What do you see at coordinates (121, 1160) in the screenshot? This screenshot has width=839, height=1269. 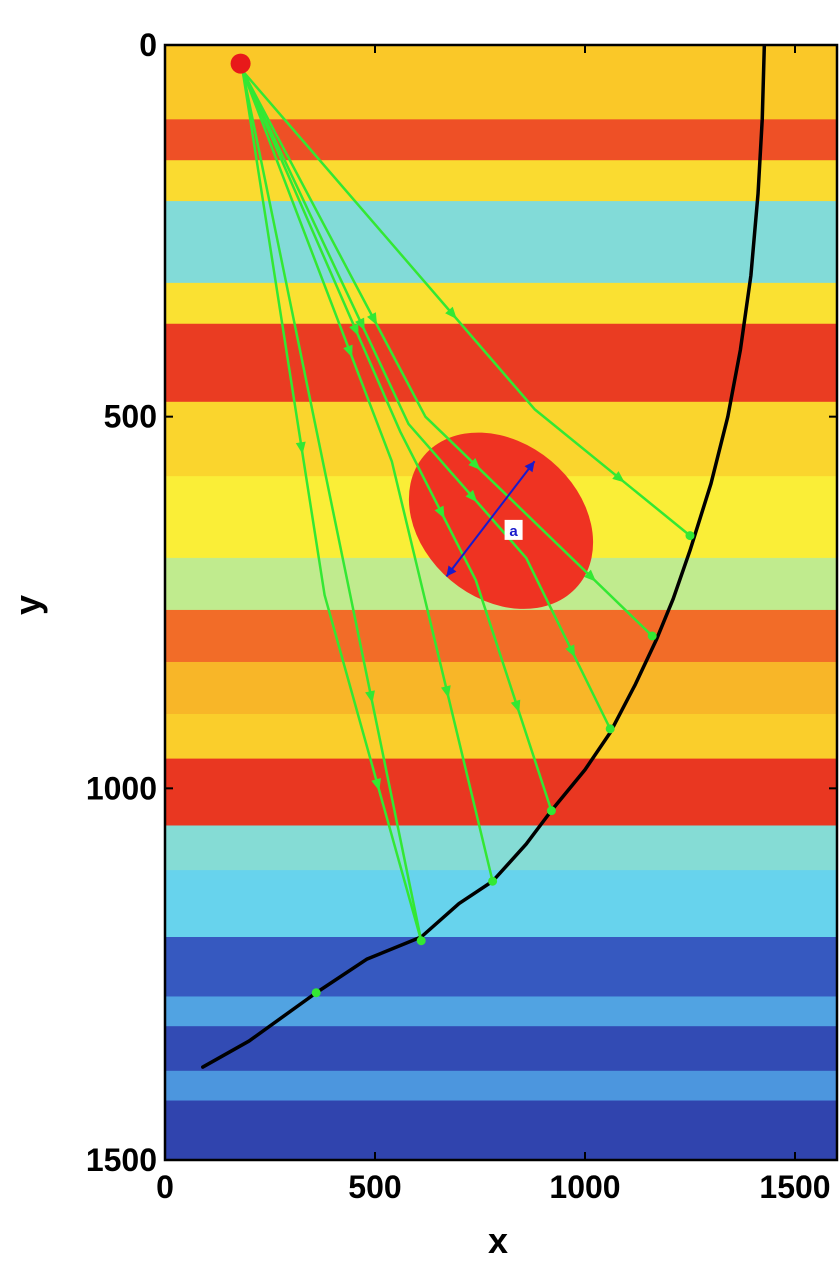 I see `y-tick-label: 1500` at bounding box center [121, 1160].